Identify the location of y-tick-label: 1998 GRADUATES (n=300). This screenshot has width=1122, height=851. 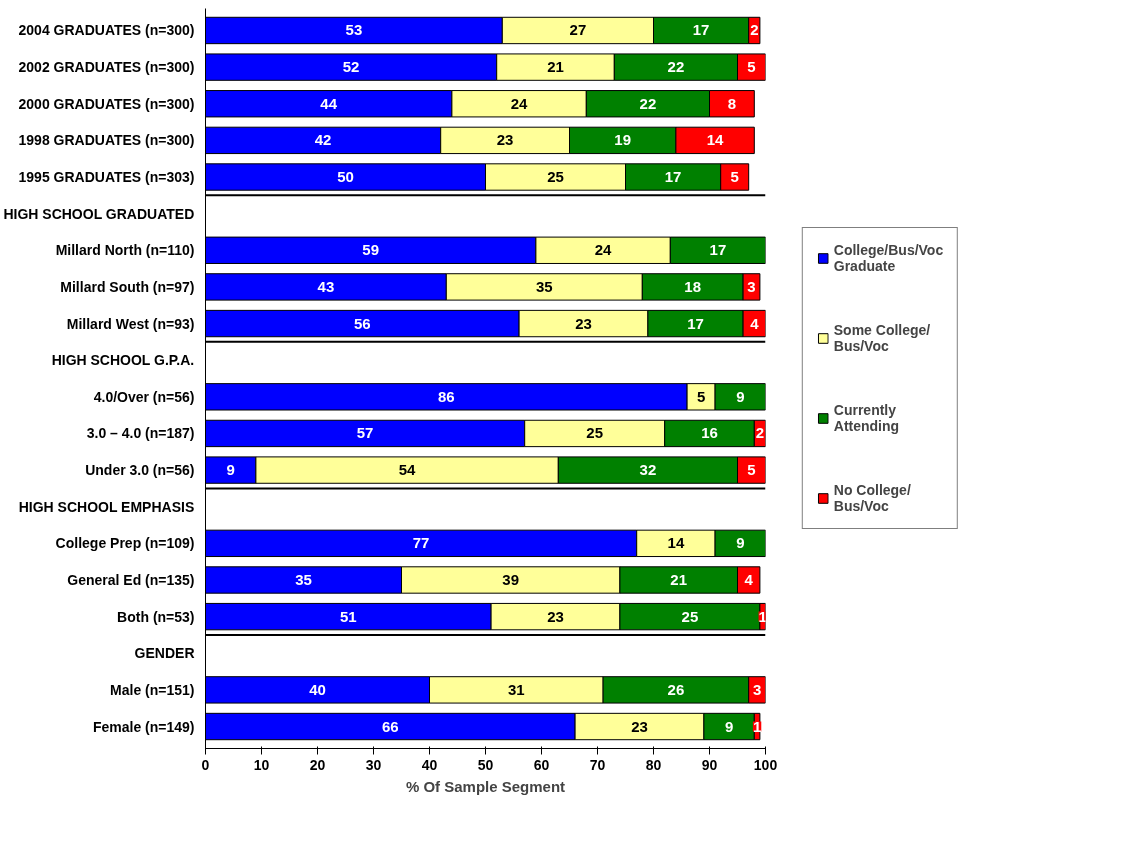
(106, 140).